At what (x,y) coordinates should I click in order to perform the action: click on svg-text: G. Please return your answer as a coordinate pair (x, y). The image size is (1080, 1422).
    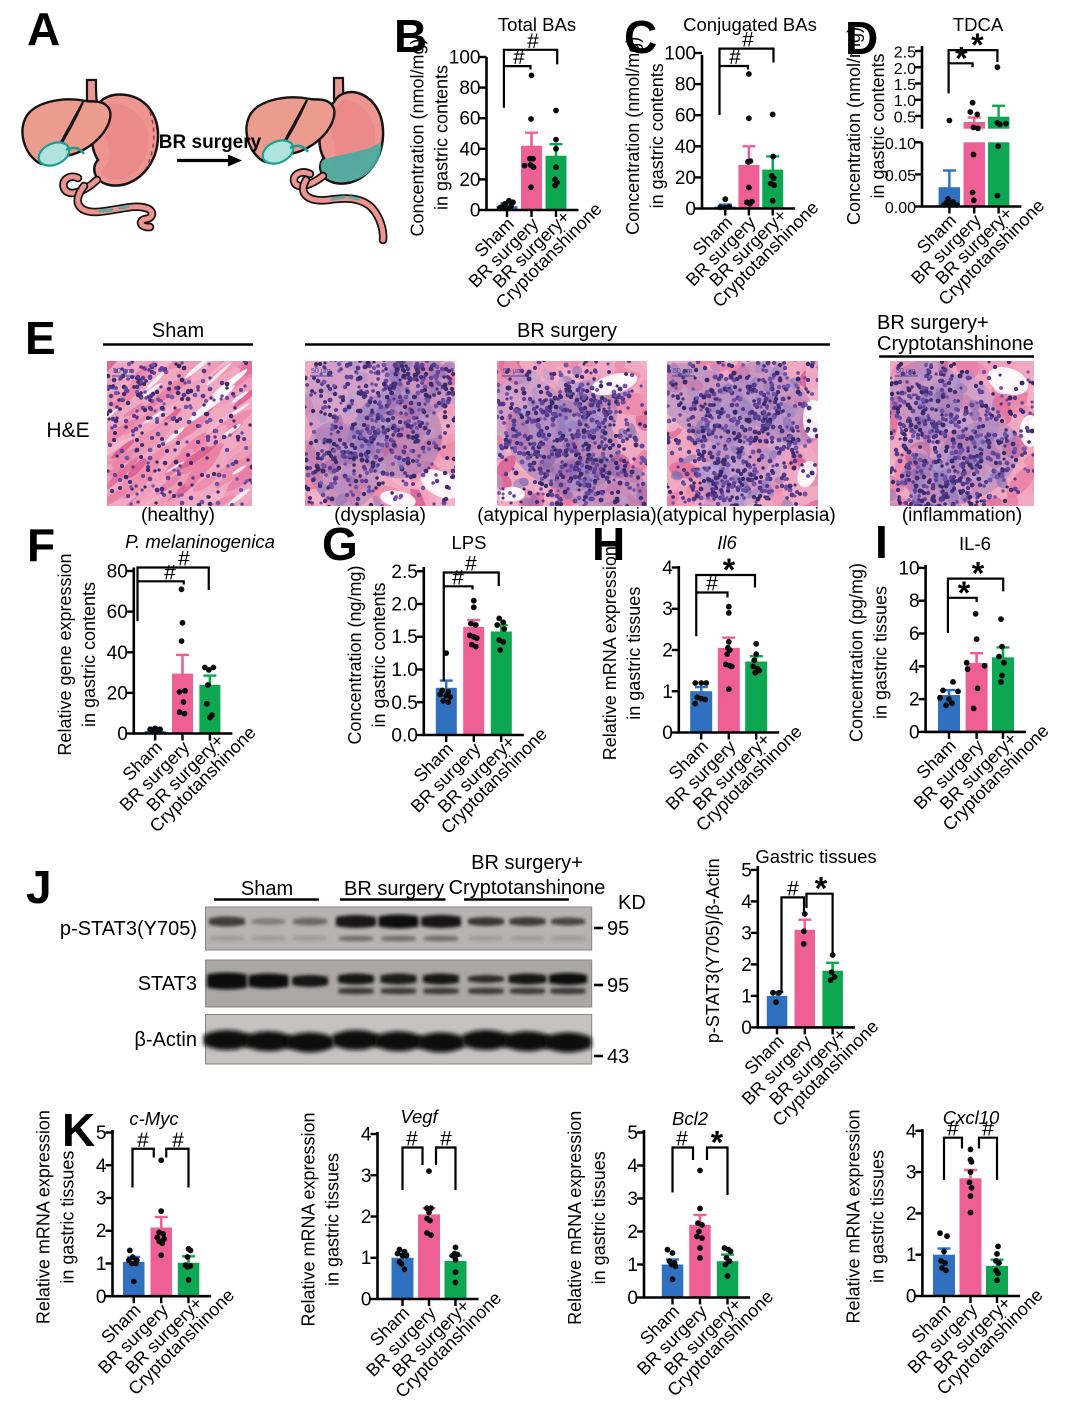
    Looking at the image, I should click on (340, 544).